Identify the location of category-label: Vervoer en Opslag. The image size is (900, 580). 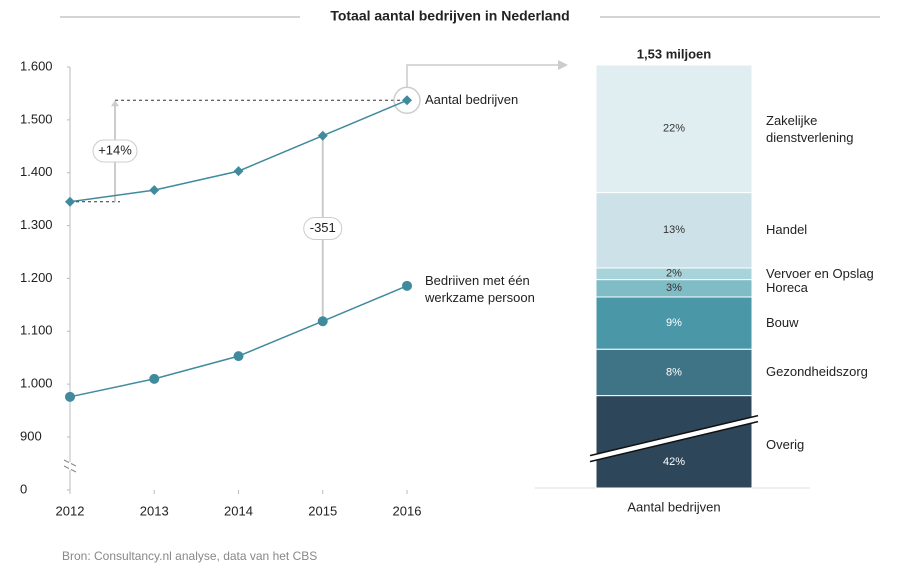
(820, 273).